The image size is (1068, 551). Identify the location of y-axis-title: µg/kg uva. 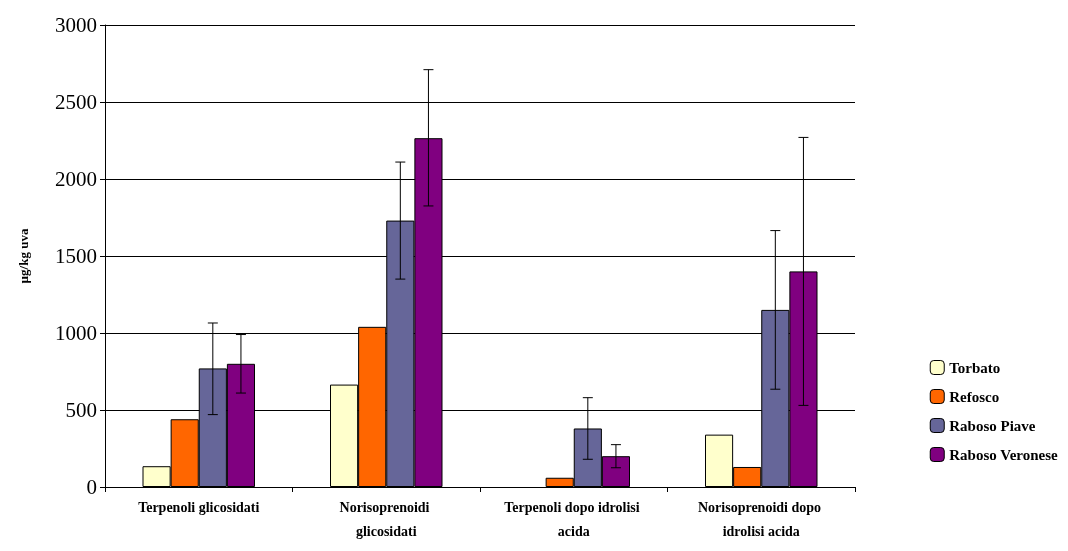
(23, 256).